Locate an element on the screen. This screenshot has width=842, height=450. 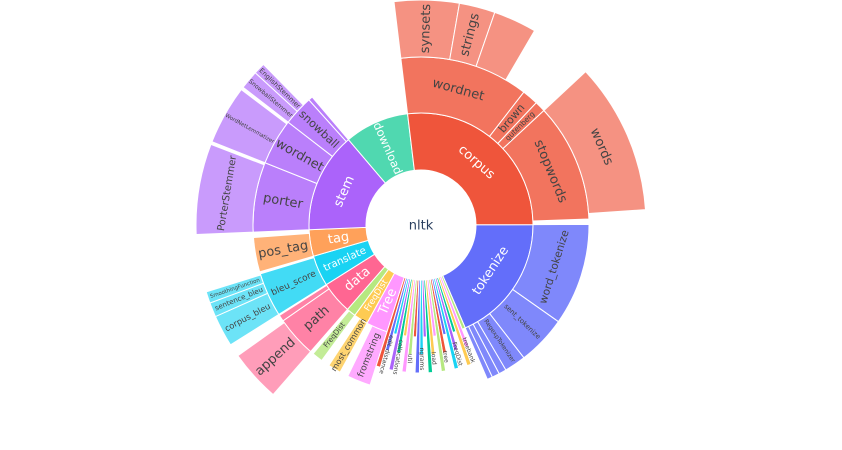
minor-label: util is located at coordinates (410, 358).